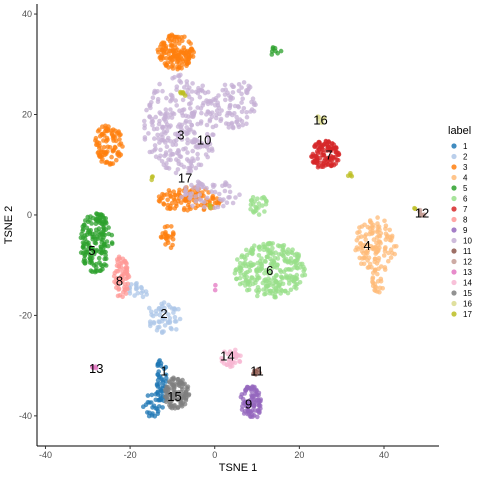 Image resolution: width=480 pixels, height=480 pixels. Describe the element at coordinates (465, 146) in the screenshot. I see `legend-label-1: 1` at that location.